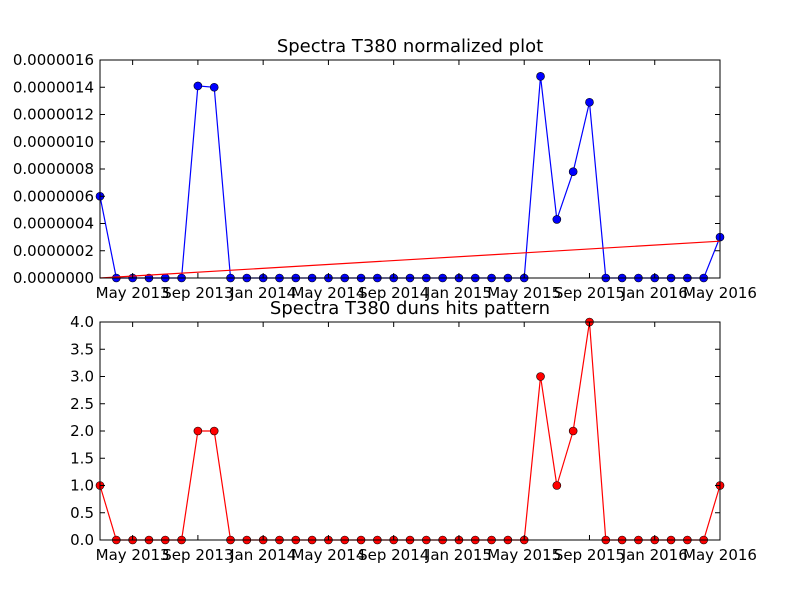 The height and width of the screenshot is (600, 800). Describe the element at coordinates (53, 169) in the screenshot. I see `y-tick-label: 0.0000008` at that location.